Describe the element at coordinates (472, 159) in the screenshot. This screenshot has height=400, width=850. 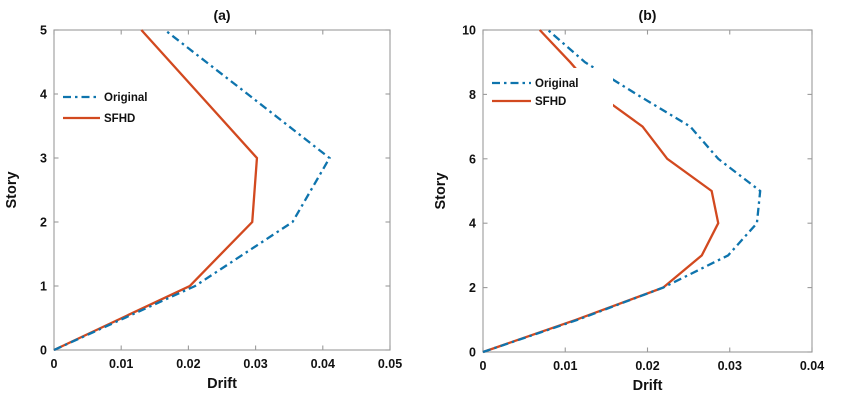
I see `y-tick-label: 6` at that location.